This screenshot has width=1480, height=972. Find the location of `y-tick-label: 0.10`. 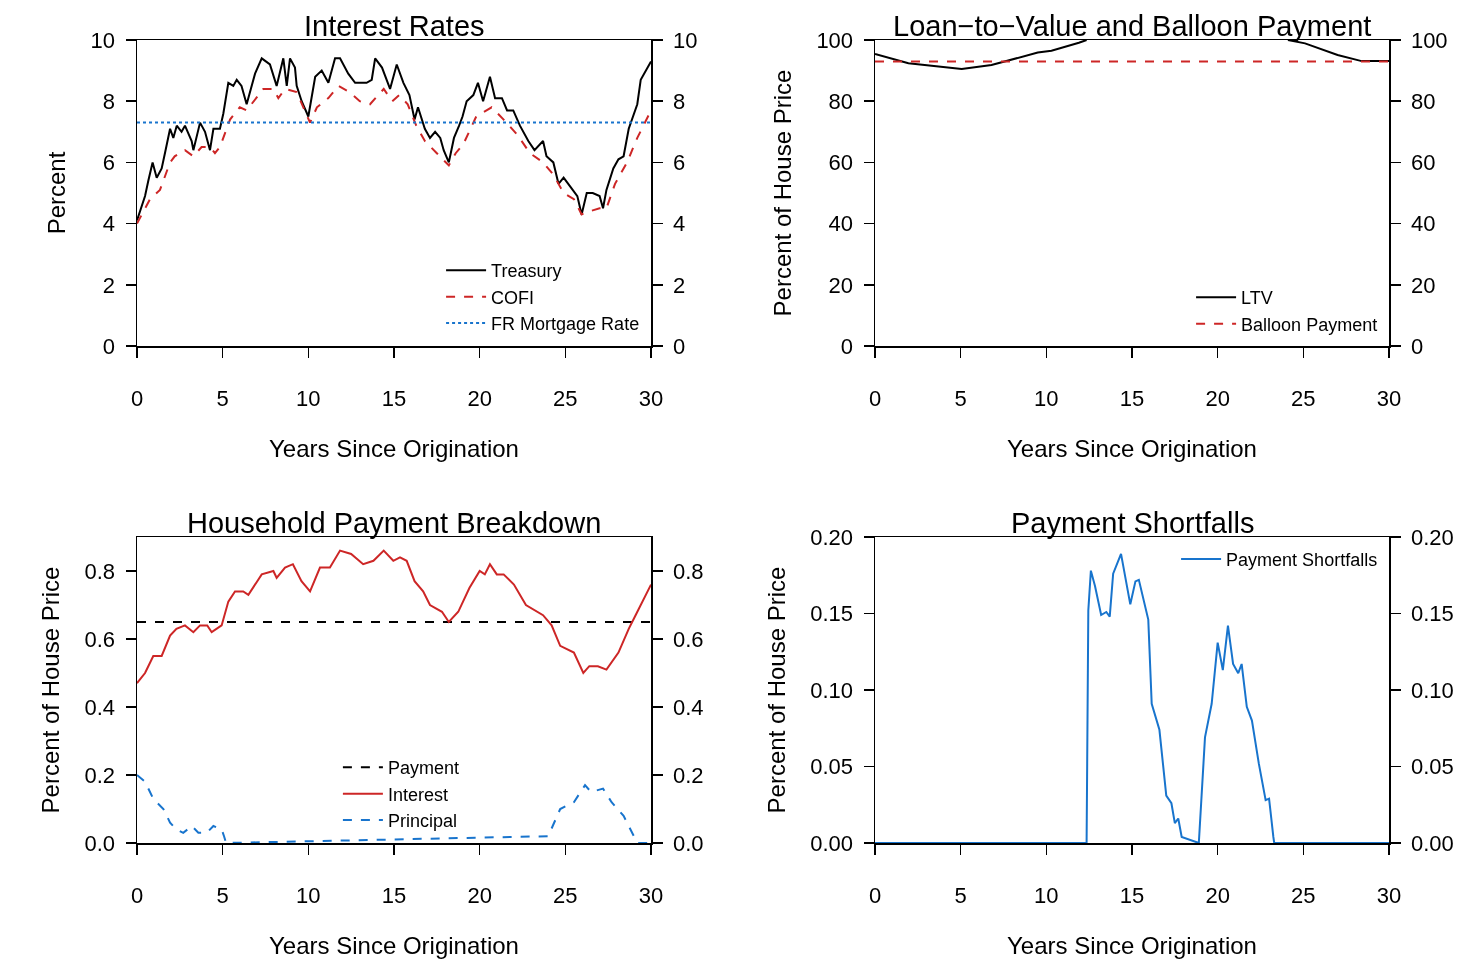

y-tick-label: 0.10 is located at coordinates (832, 690).